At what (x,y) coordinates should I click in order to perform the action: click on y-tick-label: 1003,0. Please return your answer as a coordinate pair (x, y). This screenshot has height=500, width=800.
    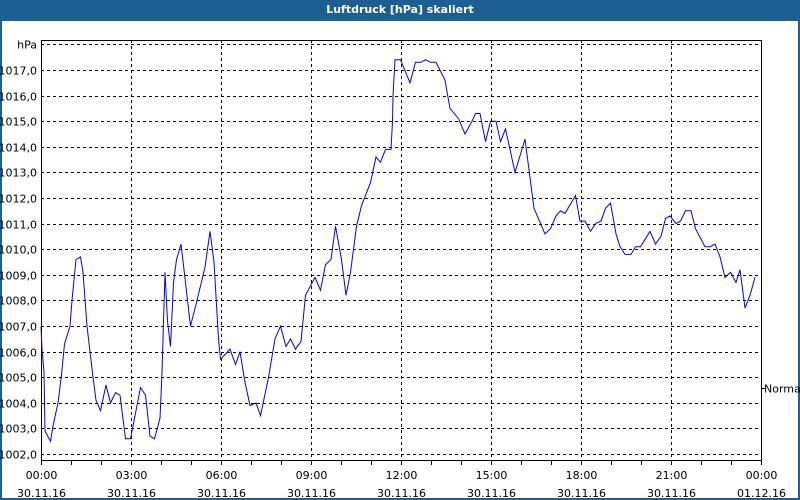
    Looking at the image, I should click on (18, 429).